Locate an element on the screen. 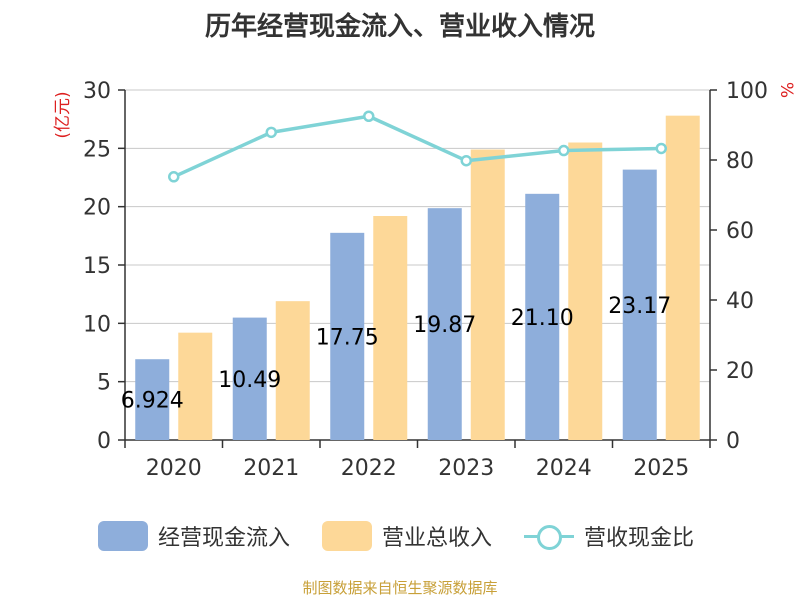  chart-legend: 经营现金流入 营业总收入 营收现金比 is located at coordinates (400, 536).